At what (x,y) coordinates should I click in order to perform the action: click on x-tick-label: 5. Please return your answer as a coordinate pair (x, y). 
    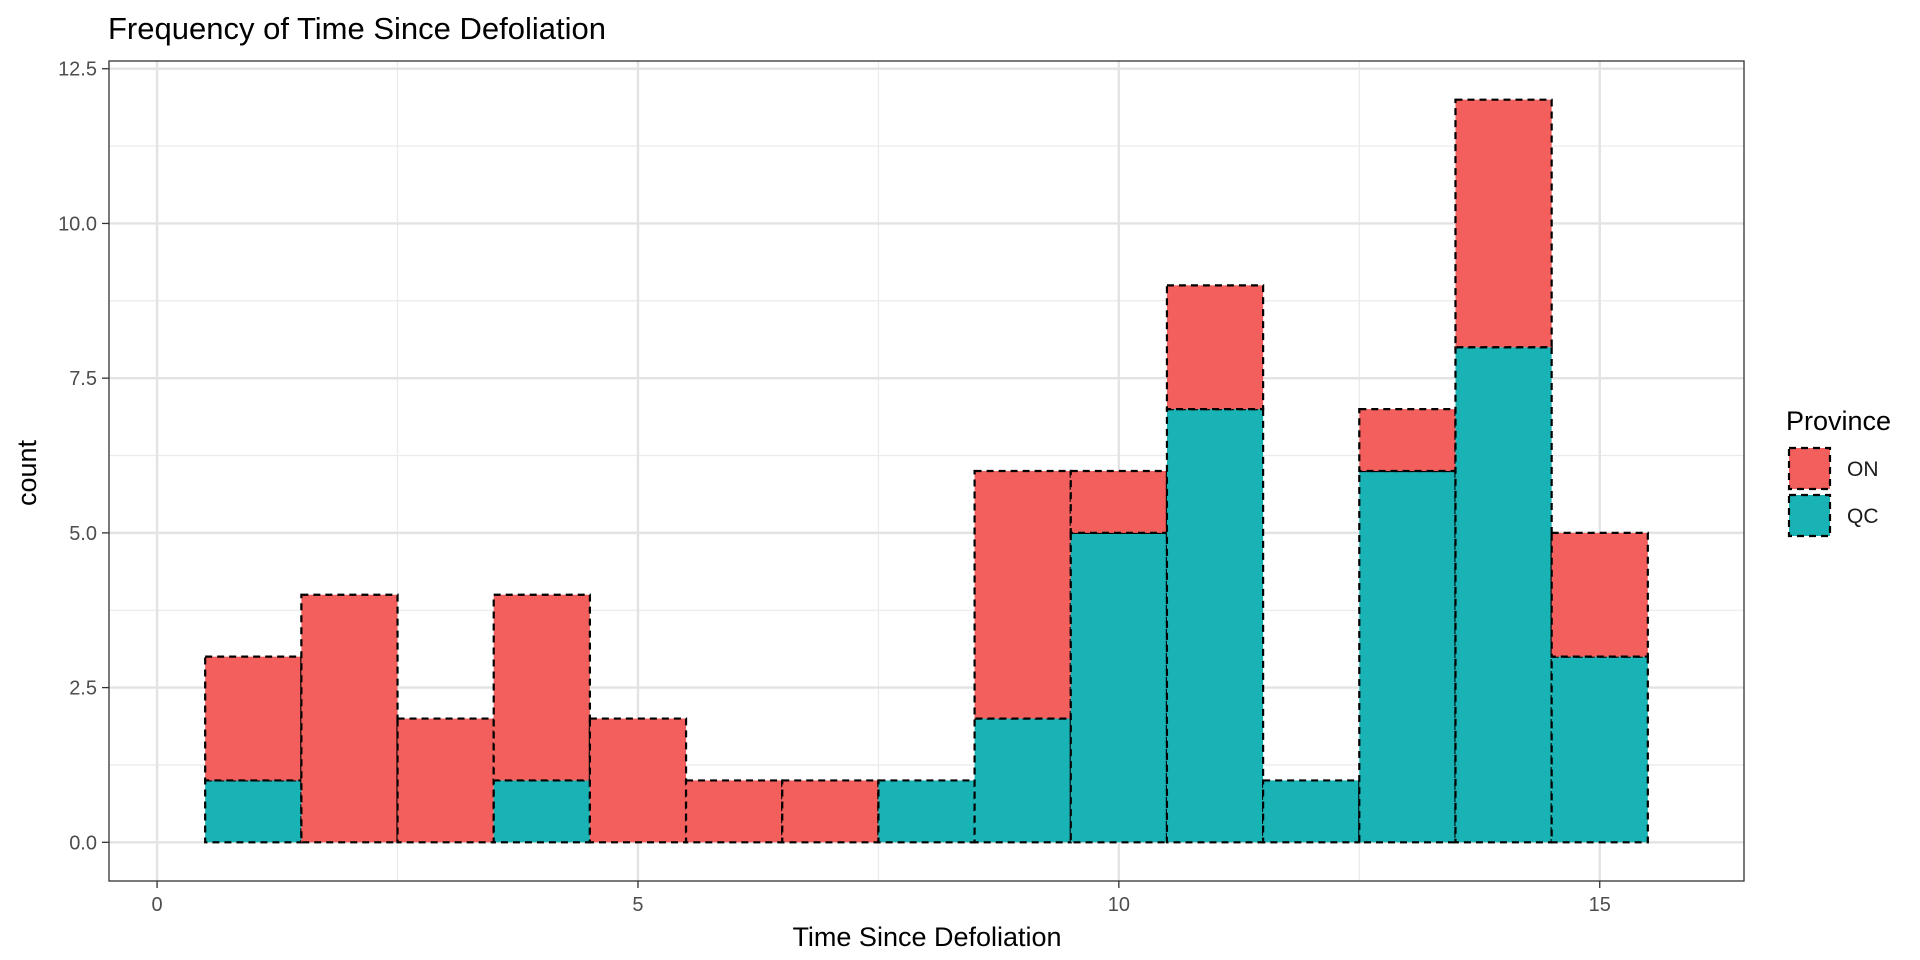
    Looking at the image, I should click on (637, 905).